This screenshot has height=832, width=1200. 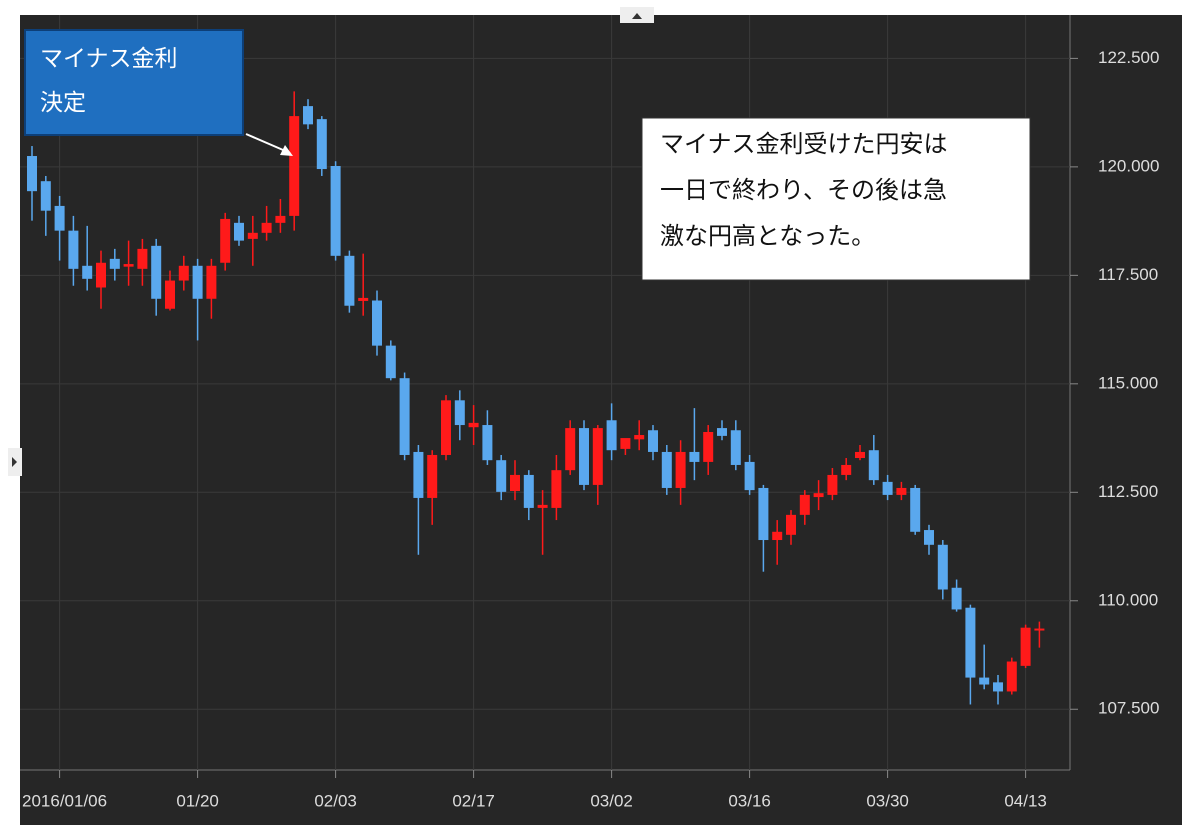 What do you see at coordinates (611, 800) in the screenshot?
I see `x-tick-label: 03/02` at bounding box center [611, 800].